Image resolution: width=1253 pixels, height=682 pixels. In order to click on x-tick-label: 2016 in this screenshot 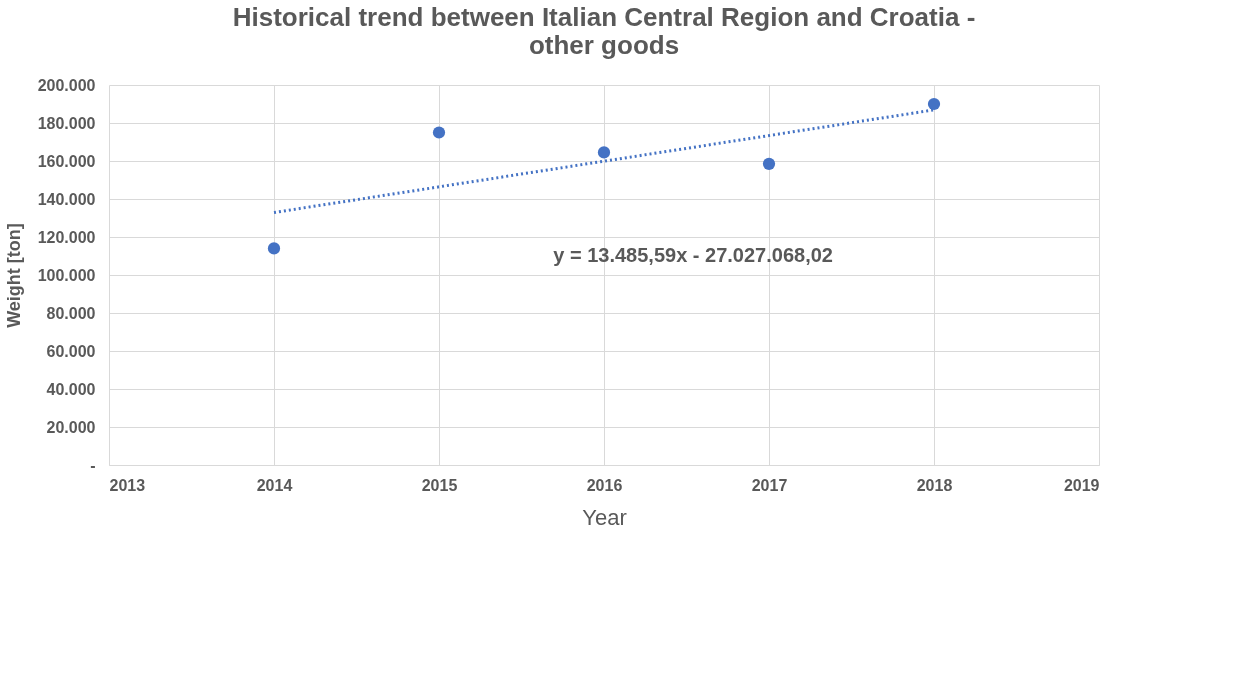, I will do `click(604, 485)`.